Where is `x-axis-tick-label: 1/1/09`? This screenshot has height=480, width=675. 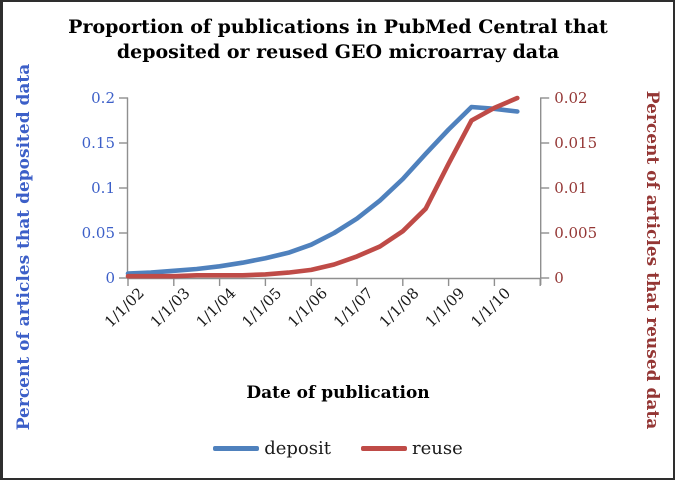 x-axis-tick-label: 1/1/09 is located at coordinates (445, 307).